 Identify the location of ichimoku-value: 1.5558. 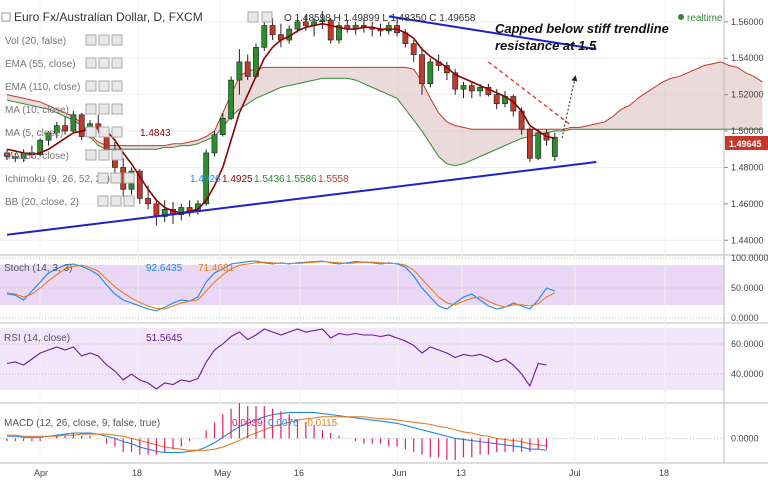
(333, 179).